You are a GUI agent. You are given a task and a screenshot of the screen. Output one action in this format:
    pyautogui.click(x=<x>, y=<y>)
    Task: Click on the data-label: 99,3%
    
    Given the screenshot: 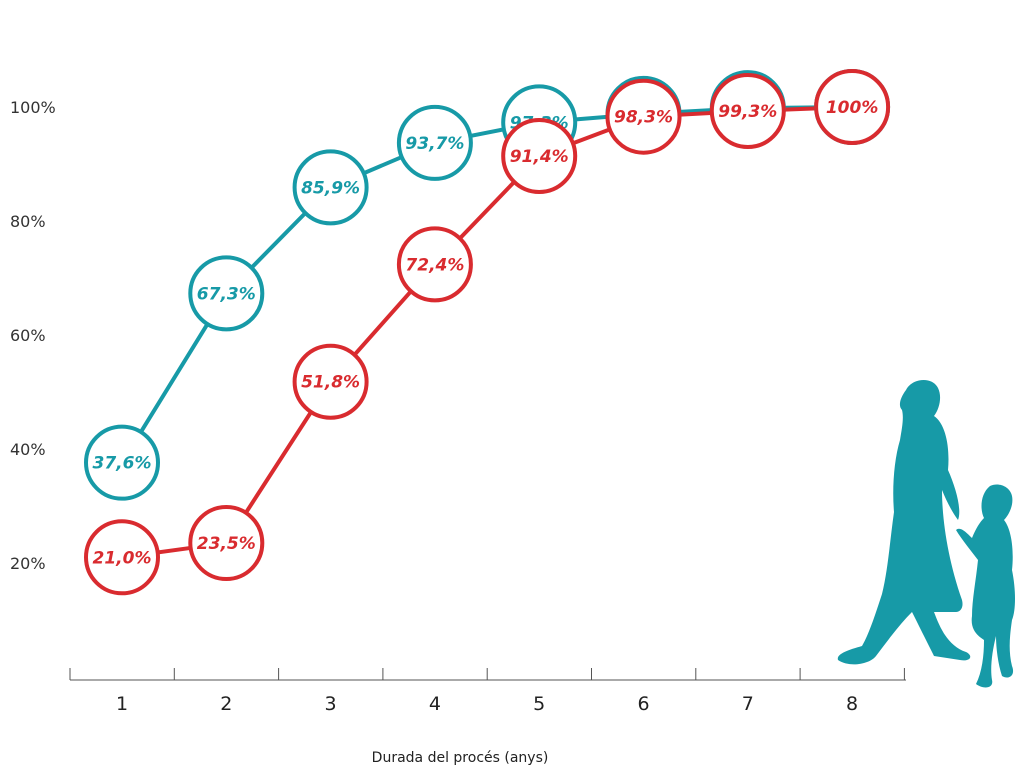 What is the action you would take?
    pyautogui.click(x=747, y=112)
    